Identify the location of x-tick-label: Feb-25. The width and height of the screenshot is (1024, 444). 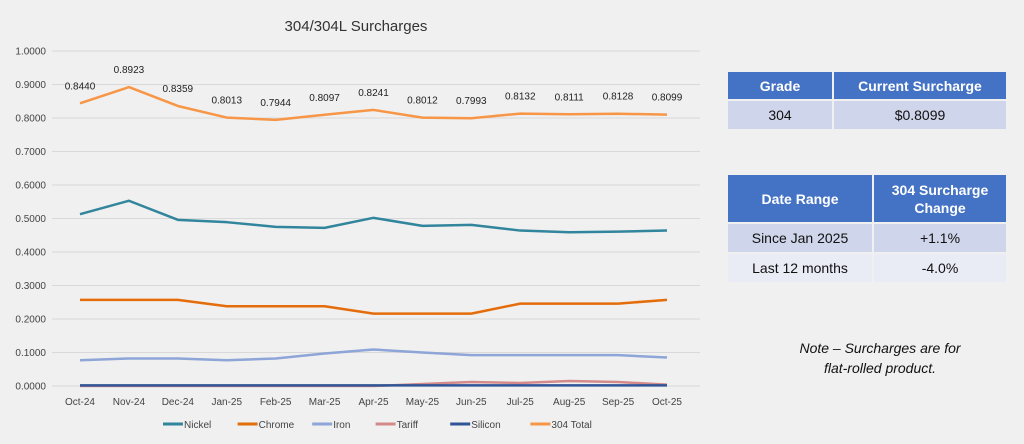
(276, 402).